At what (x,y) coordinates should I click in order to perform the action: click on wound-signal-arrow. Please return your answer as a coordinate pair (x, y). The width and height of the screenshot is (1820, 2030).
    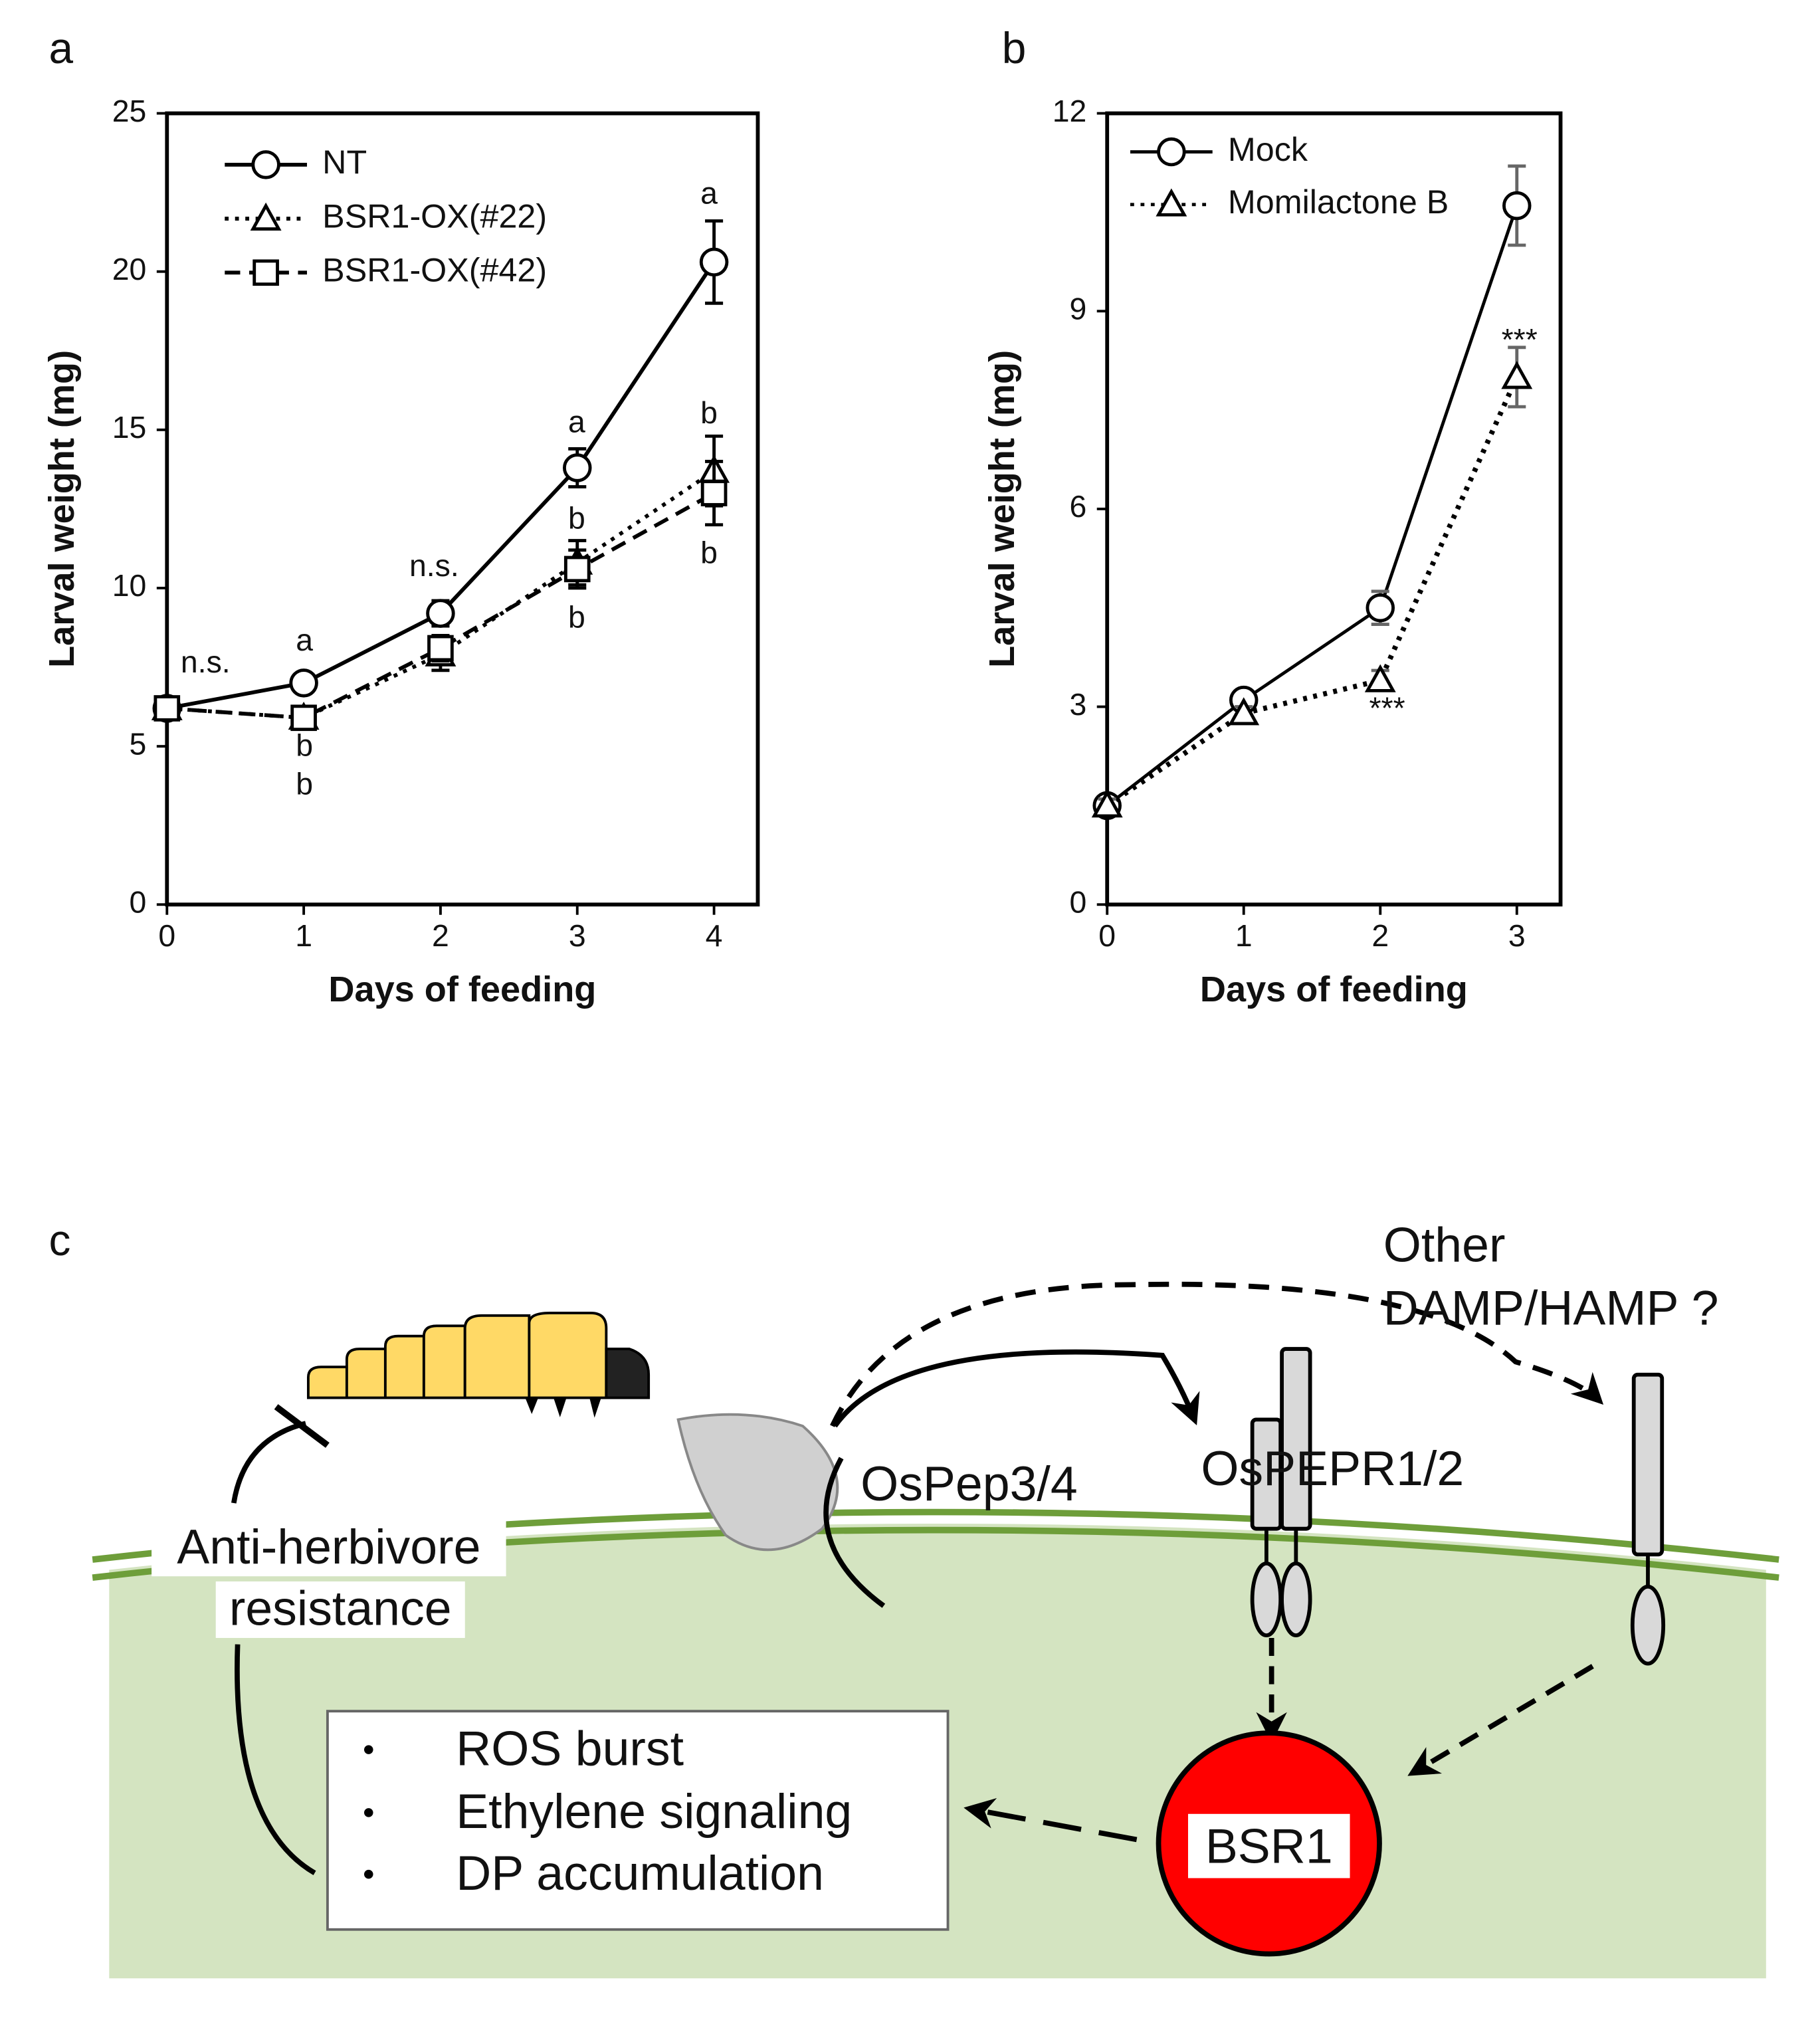
    Looking at the image, I should click on (1016, 1389).